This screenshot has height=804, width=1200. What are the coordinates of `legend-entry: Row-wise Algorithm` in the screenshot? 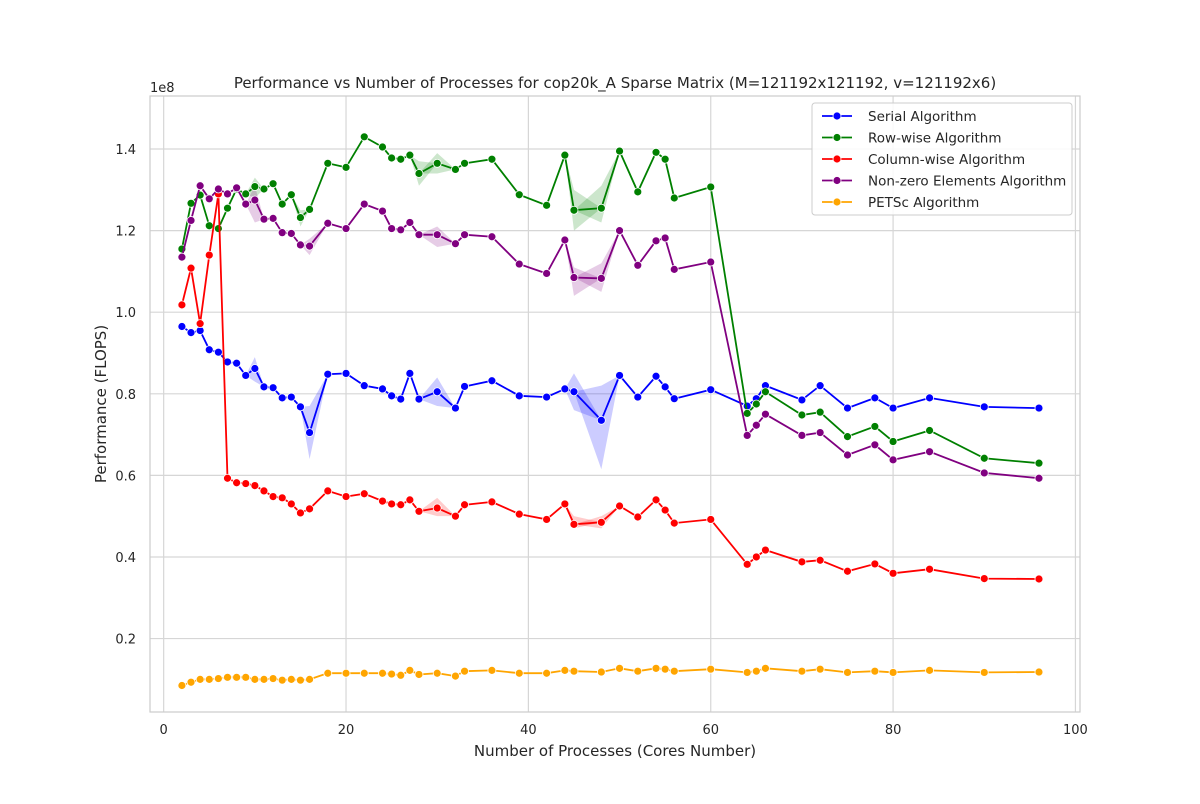 It's located at (911, 139).